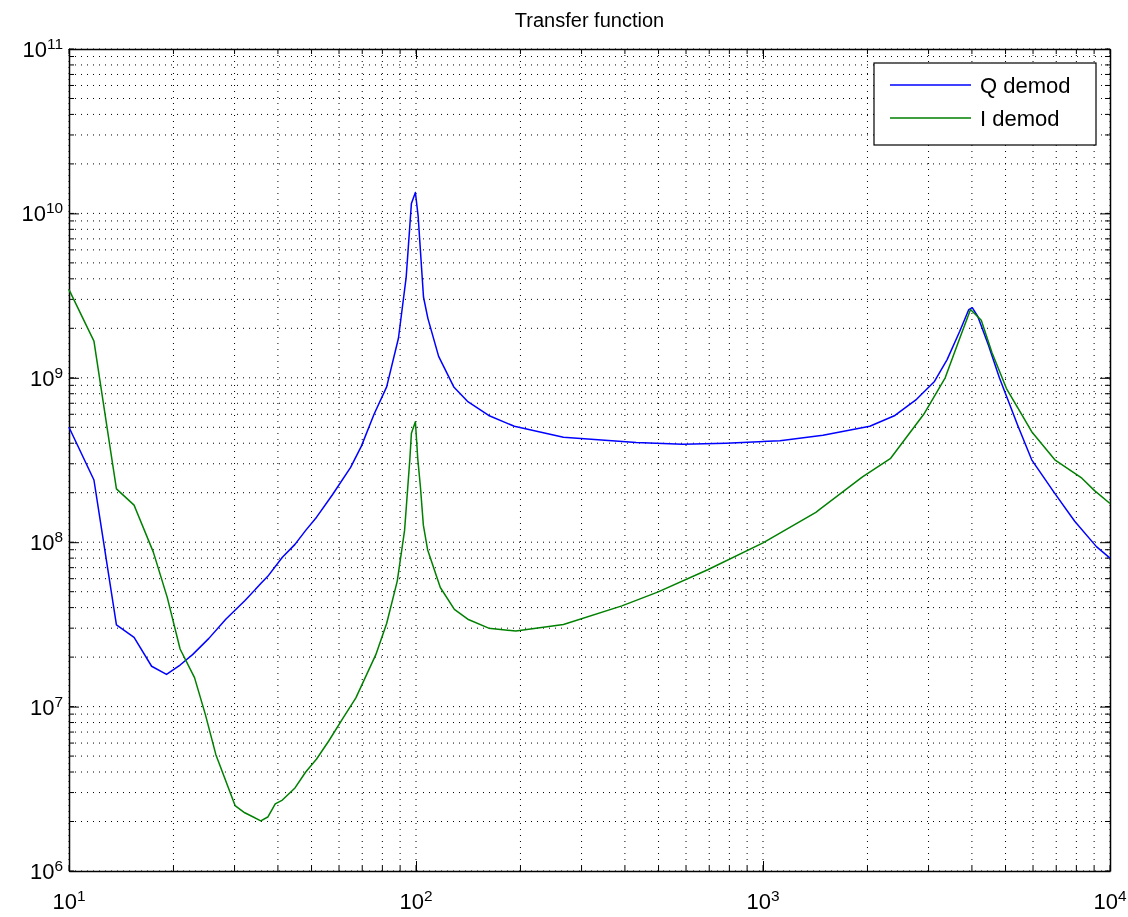  I want to click on chart-title: Transfer function, so click(589, 20).